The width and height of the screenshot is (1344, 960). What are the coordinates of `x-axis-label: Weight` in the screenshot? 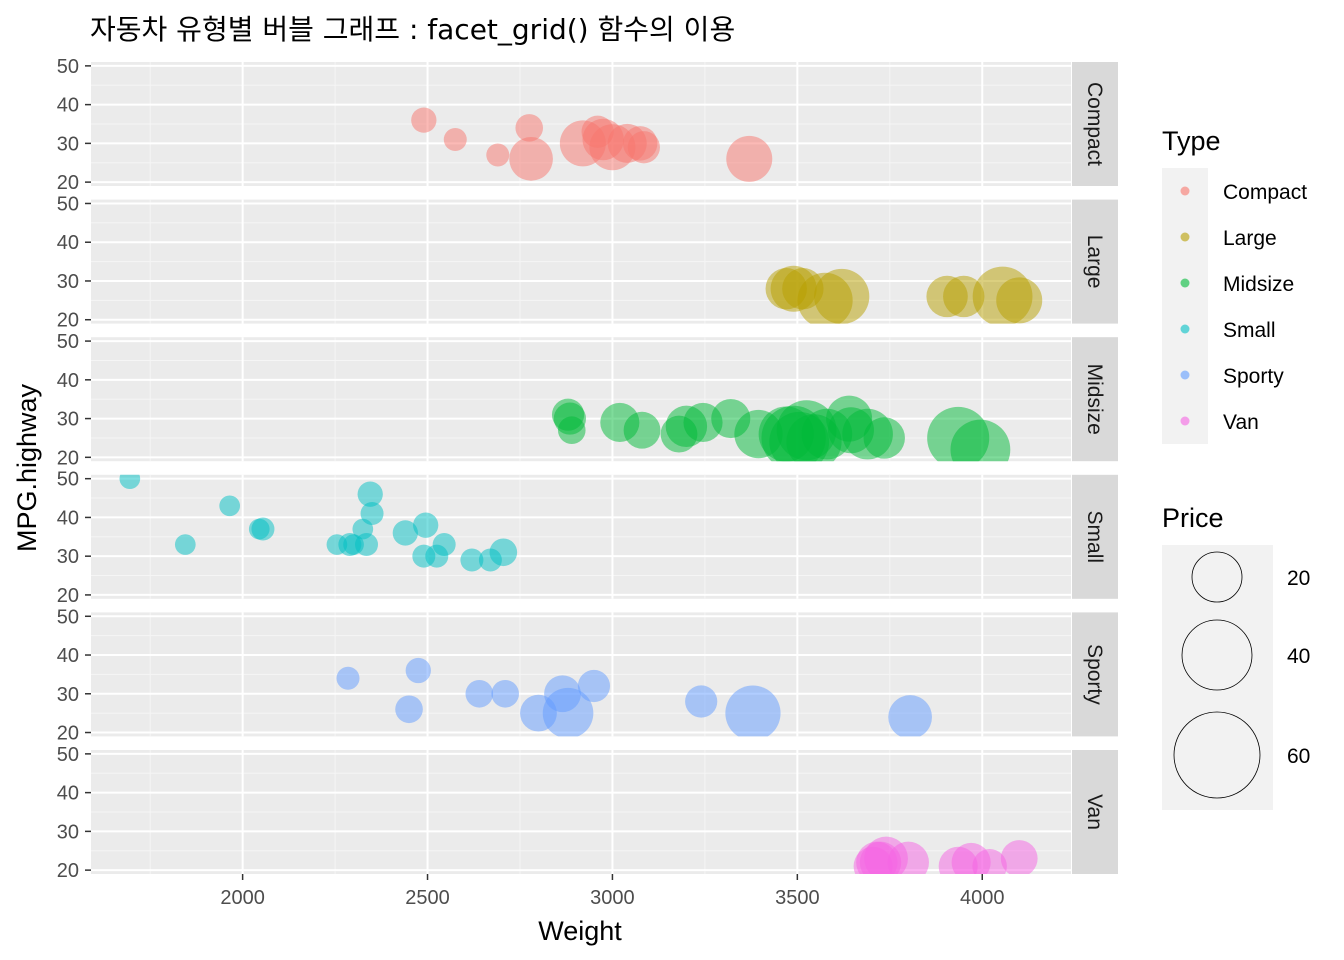 It's located at (580, 931).